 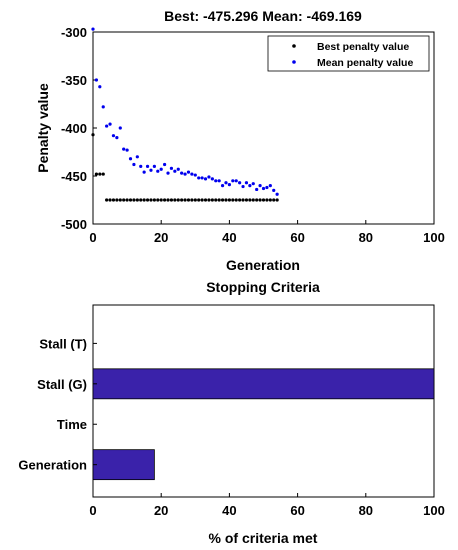 What do you see at coordinates (92, 237) in the screenshot?
I see `chart1-x-tick-label: 0` at bounding box center [92, 237].